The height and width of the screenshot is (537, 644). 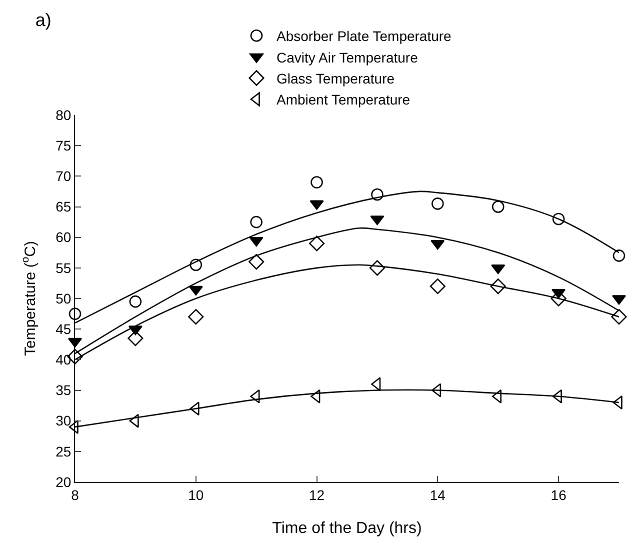 What do you see at coordinates (64, 328) in the screenshot?
I see `y-tick-label: 45` at bounding box center [64, 328].